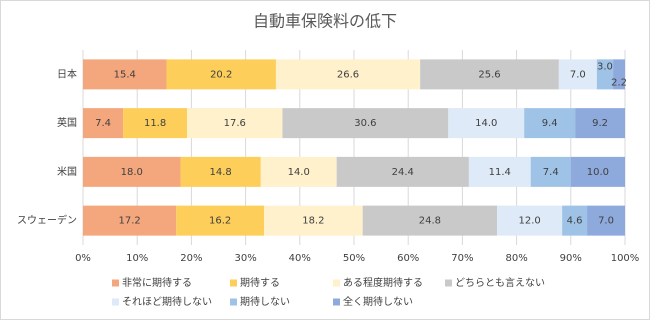 This screenshot has height=320, width=650. I want to click on legend-label: 全く期待しない, so click(378, 301).